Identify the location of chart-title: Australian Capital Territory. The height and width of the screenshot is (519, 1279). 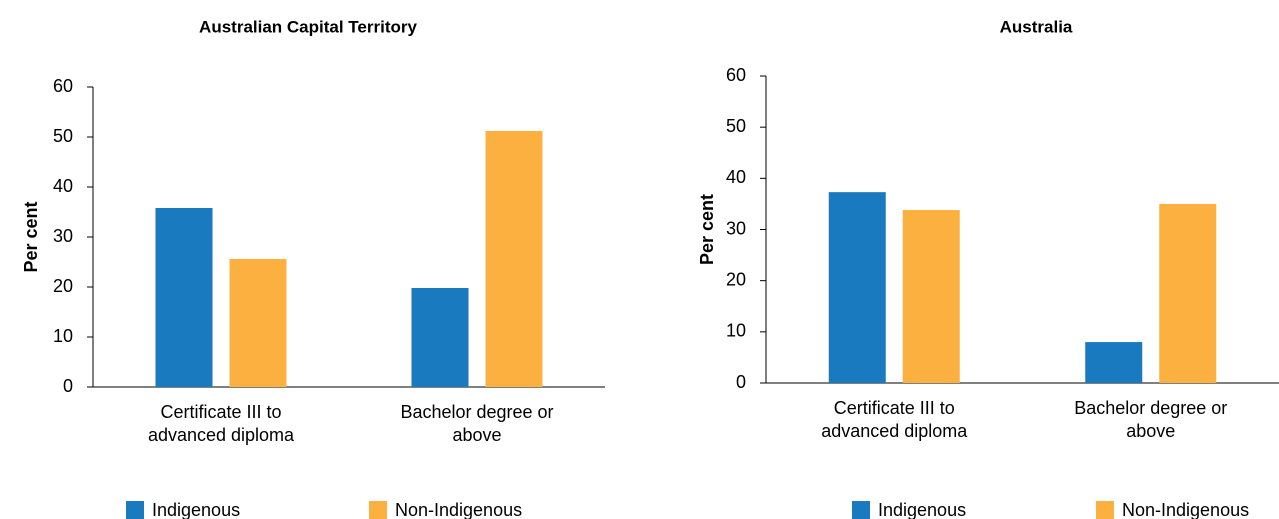
(308, 26).